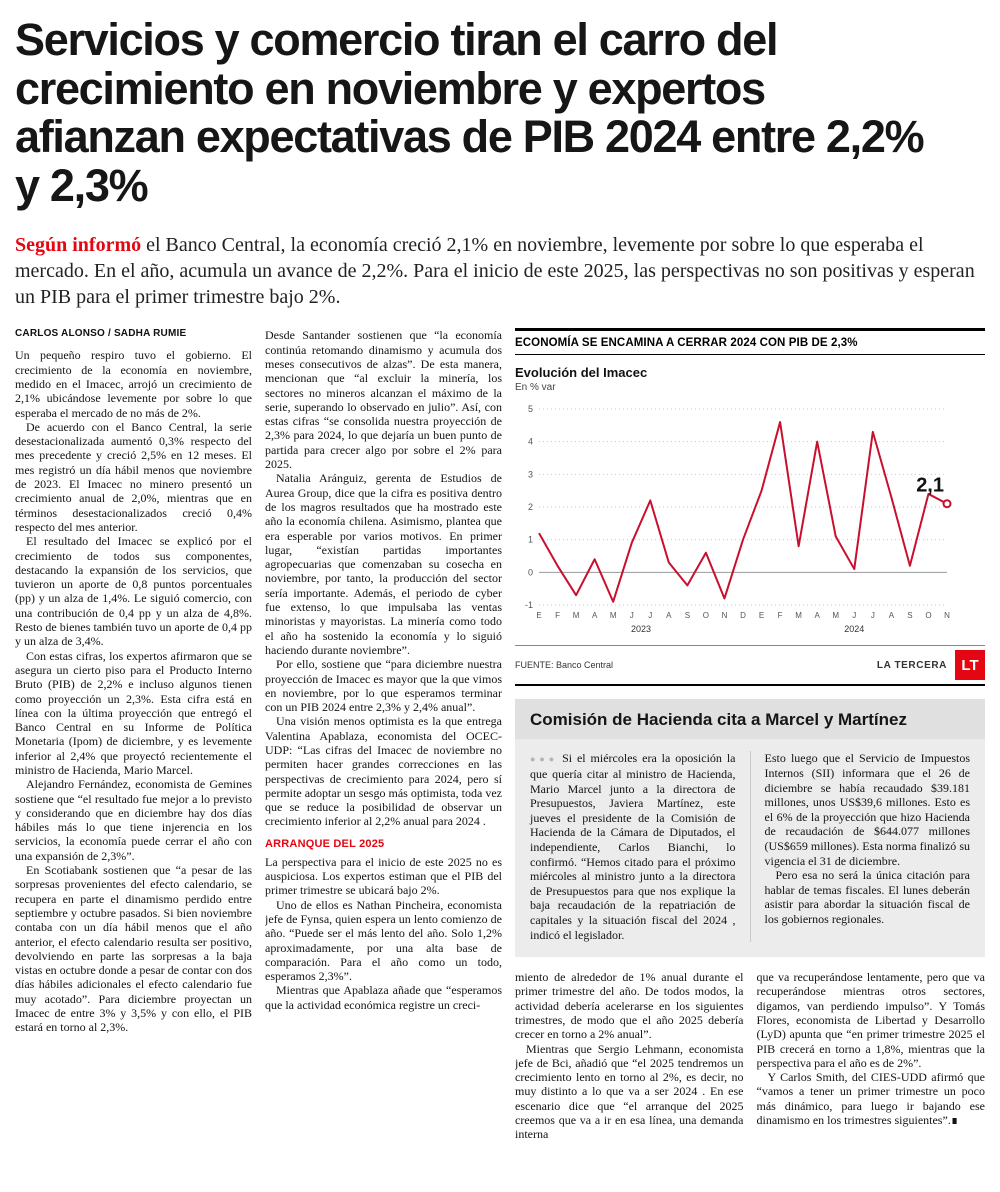 The width and height of the screenshot is (1000, 1192). I want to click on chart-title: Evolución del Imacec, so click(581, 373).